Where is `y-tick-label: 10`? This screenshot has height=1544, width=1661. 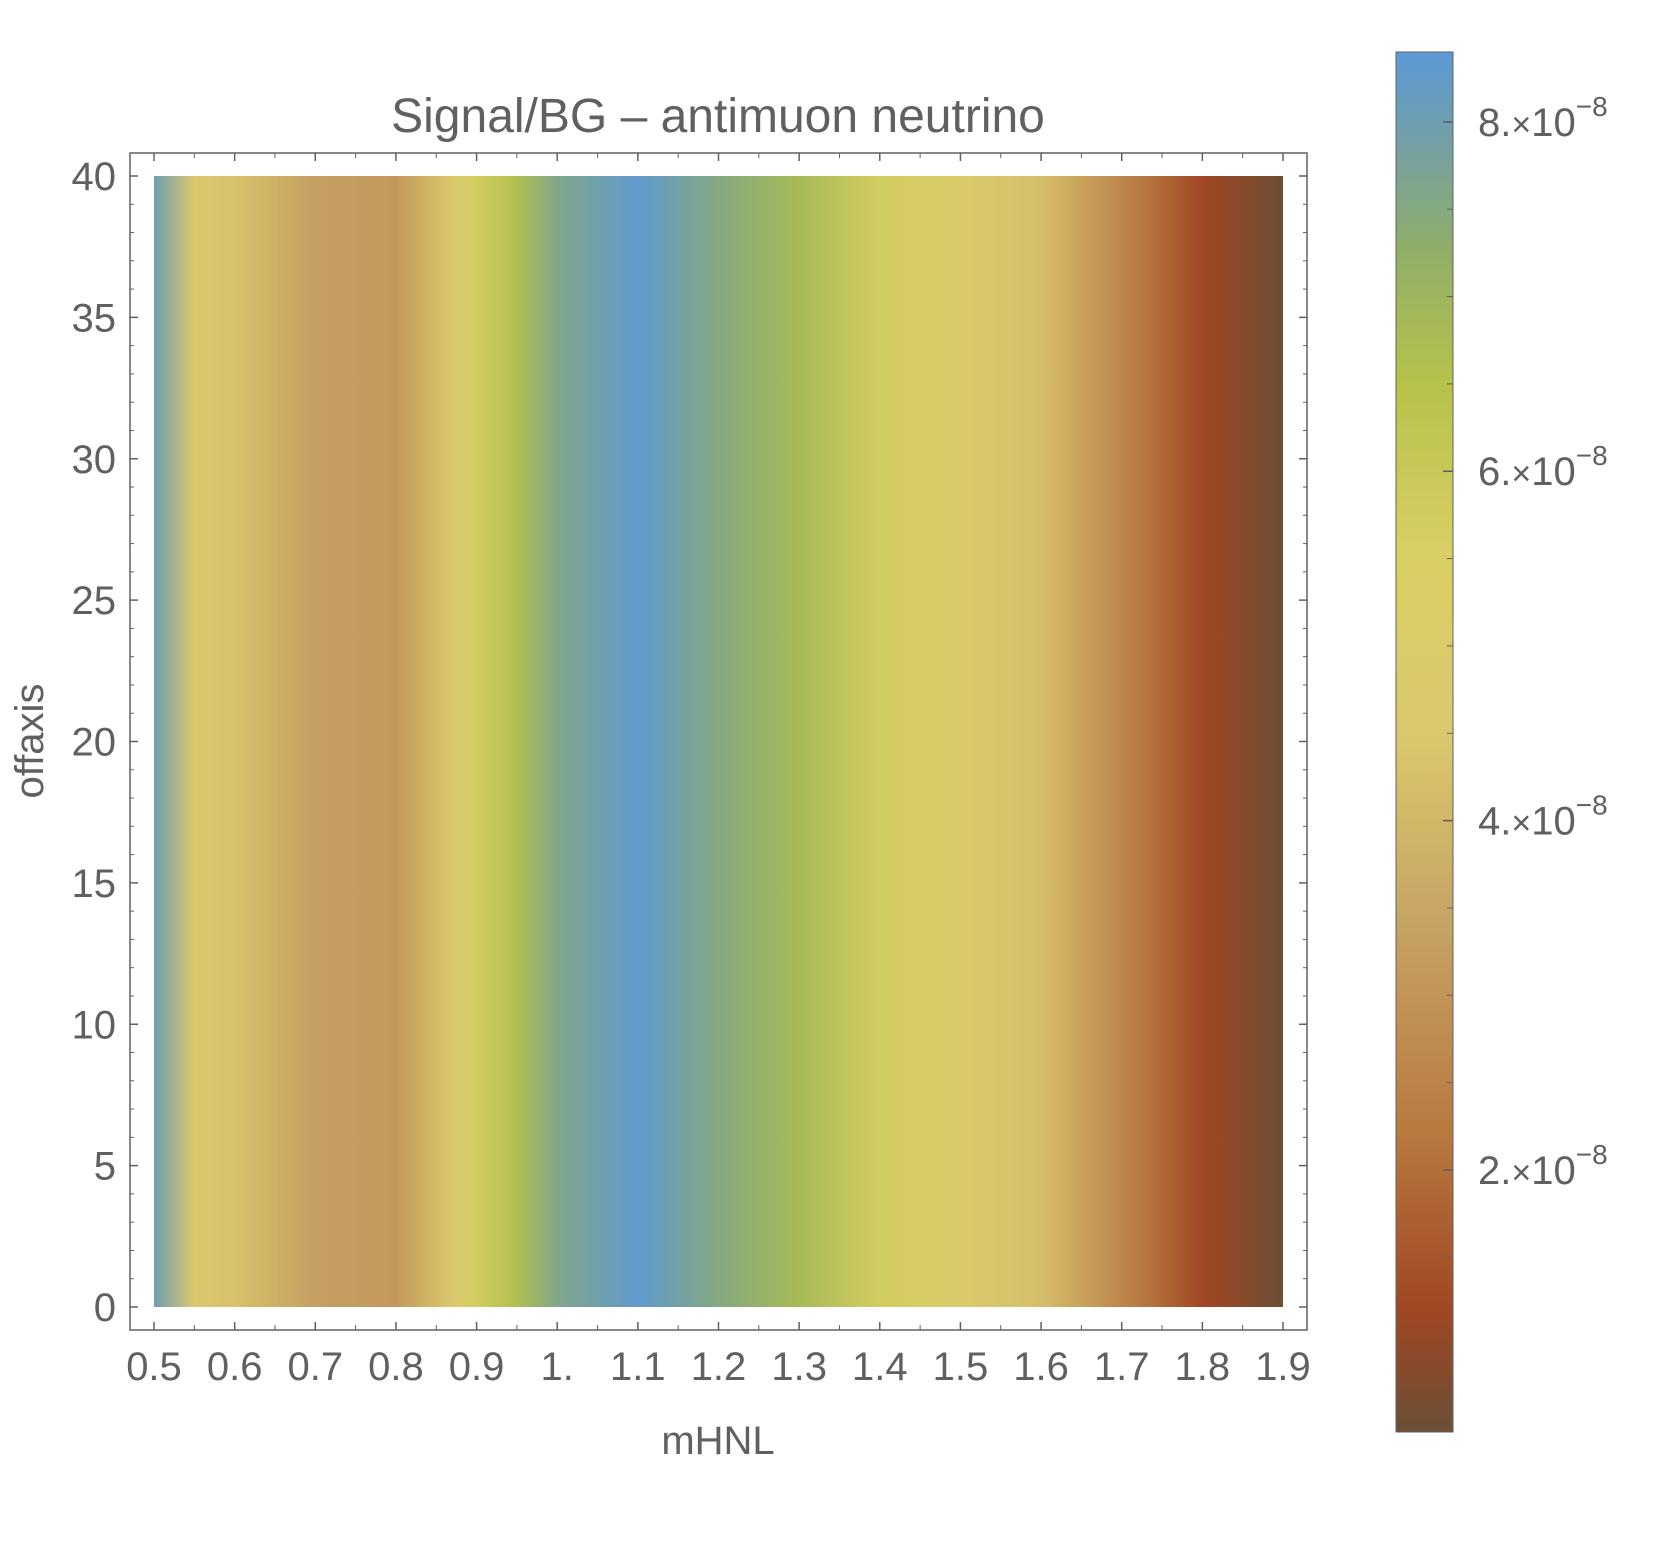
y-tick-label: 10 is located at coordinates (94, 1025).